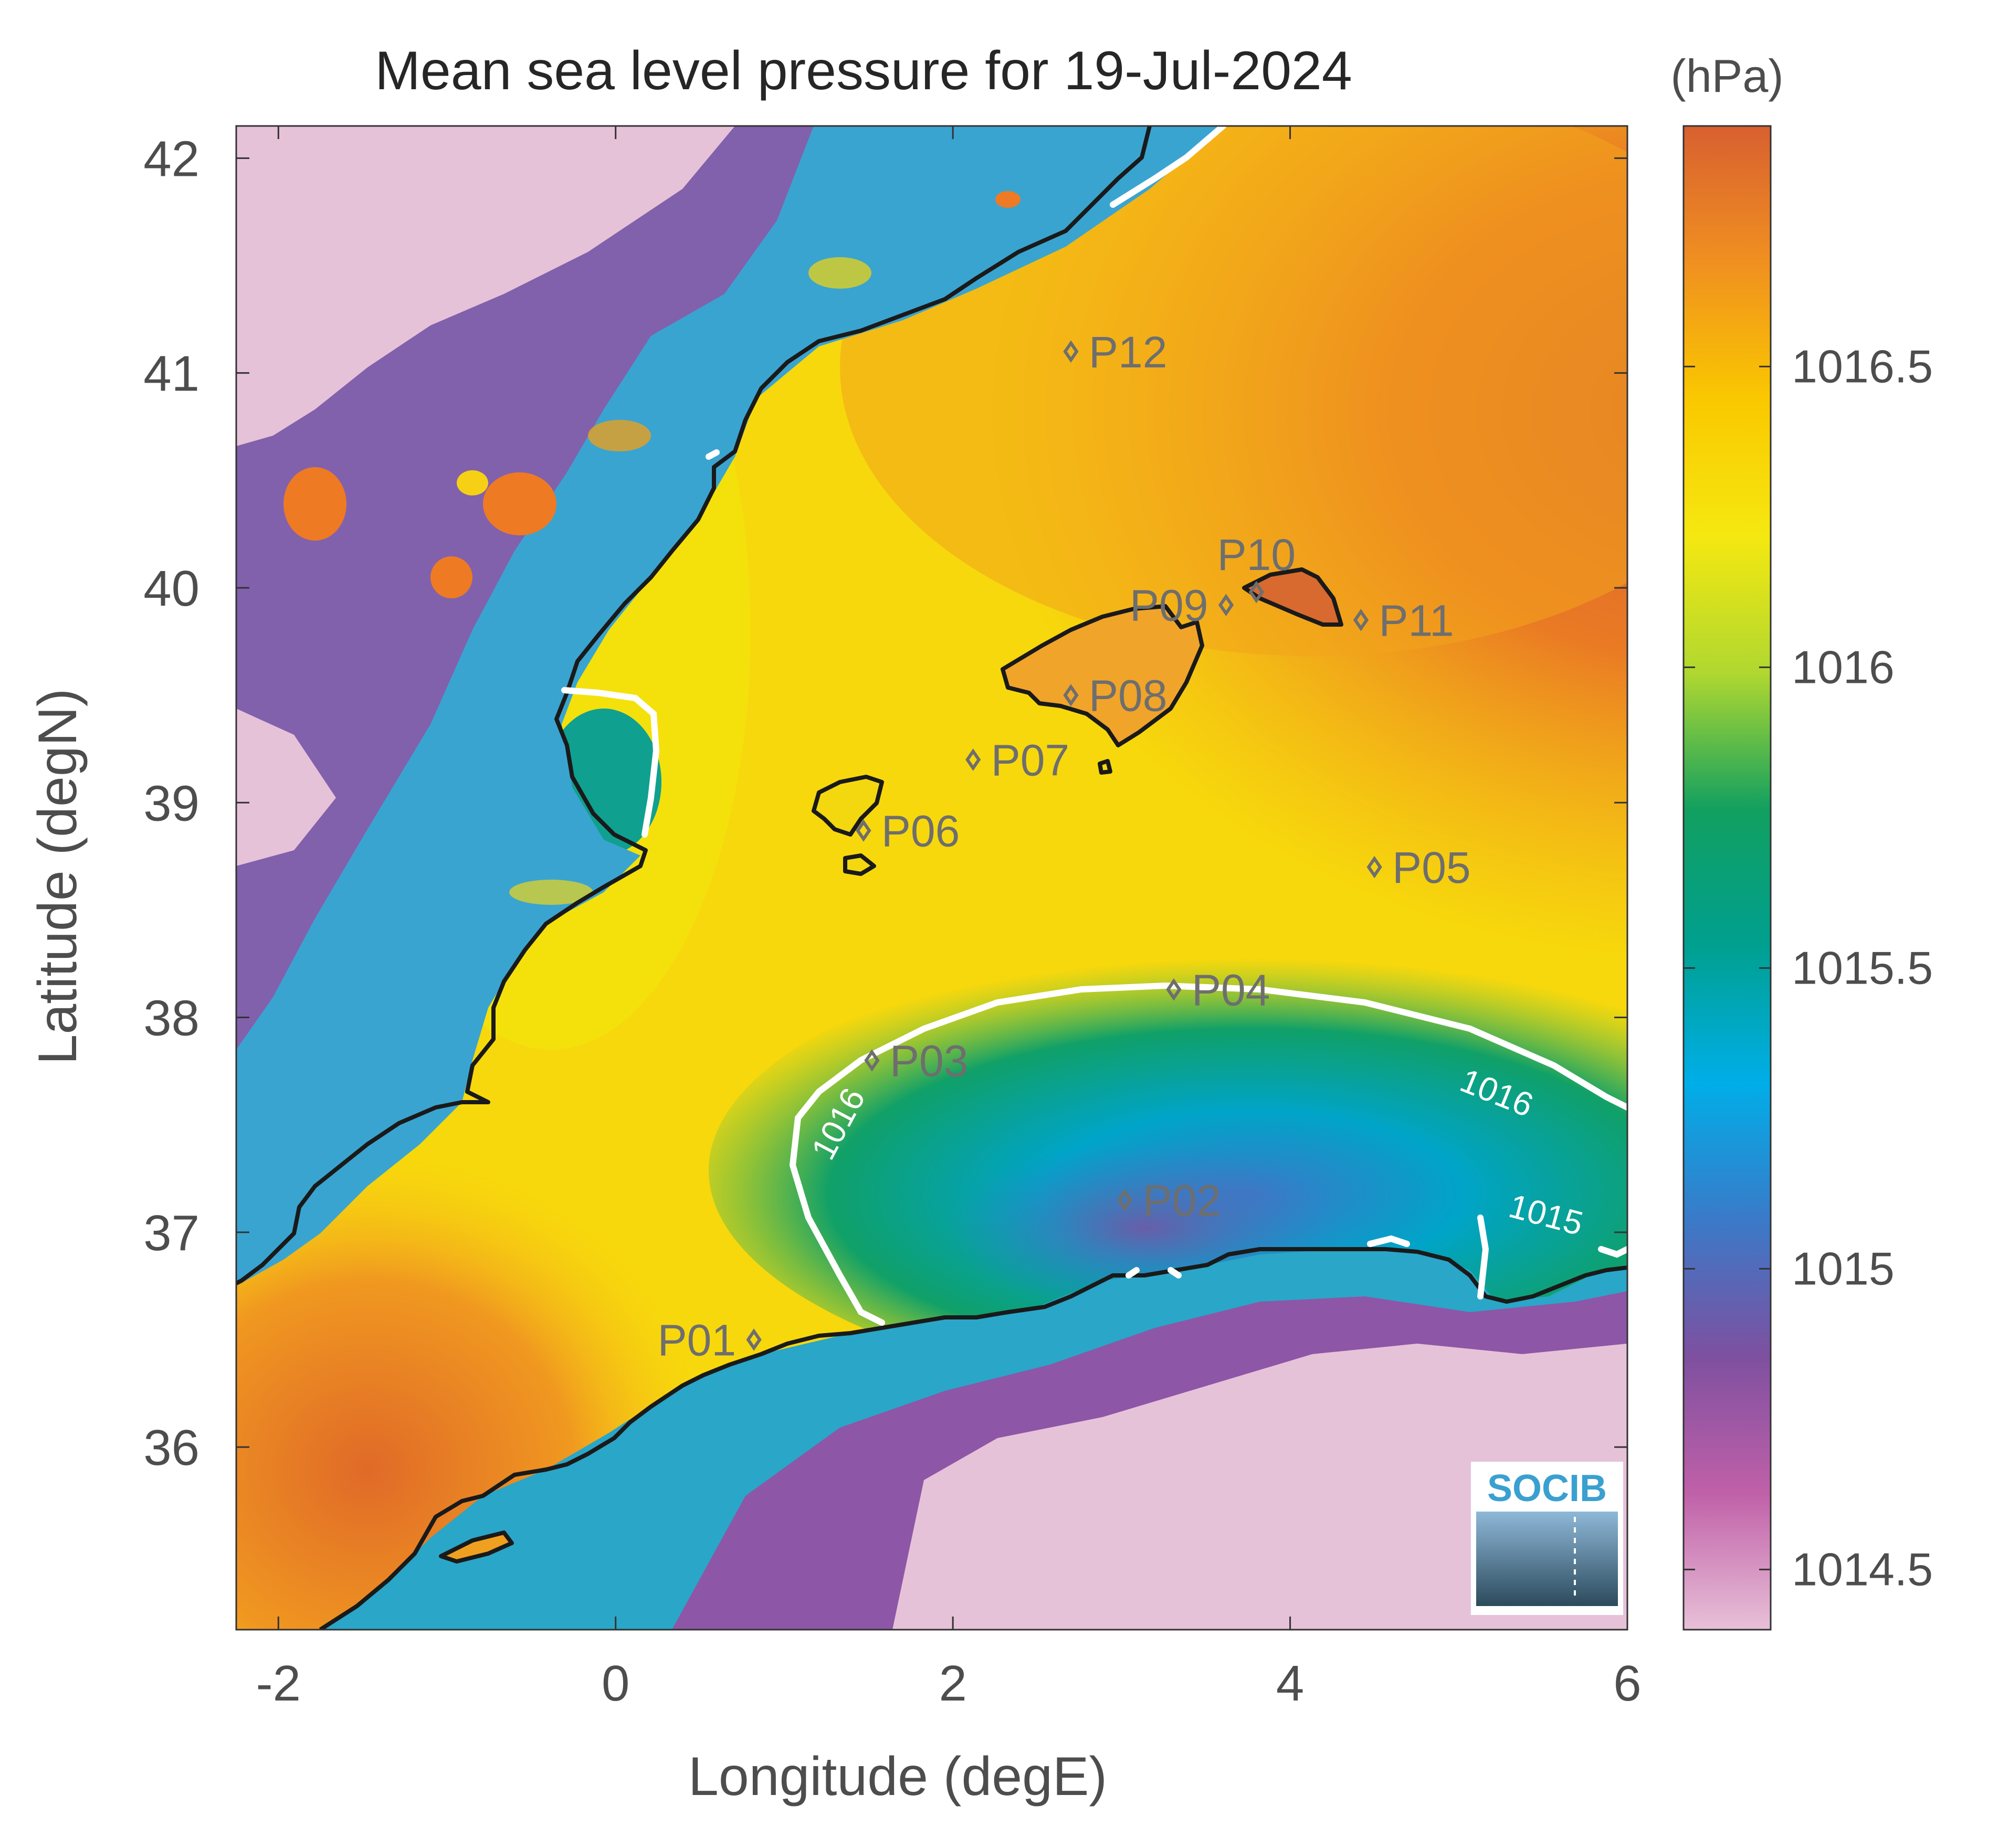 This screenshot has height=1848, width=2009. I want to click on alboran-coastline, so click(476, 1547).